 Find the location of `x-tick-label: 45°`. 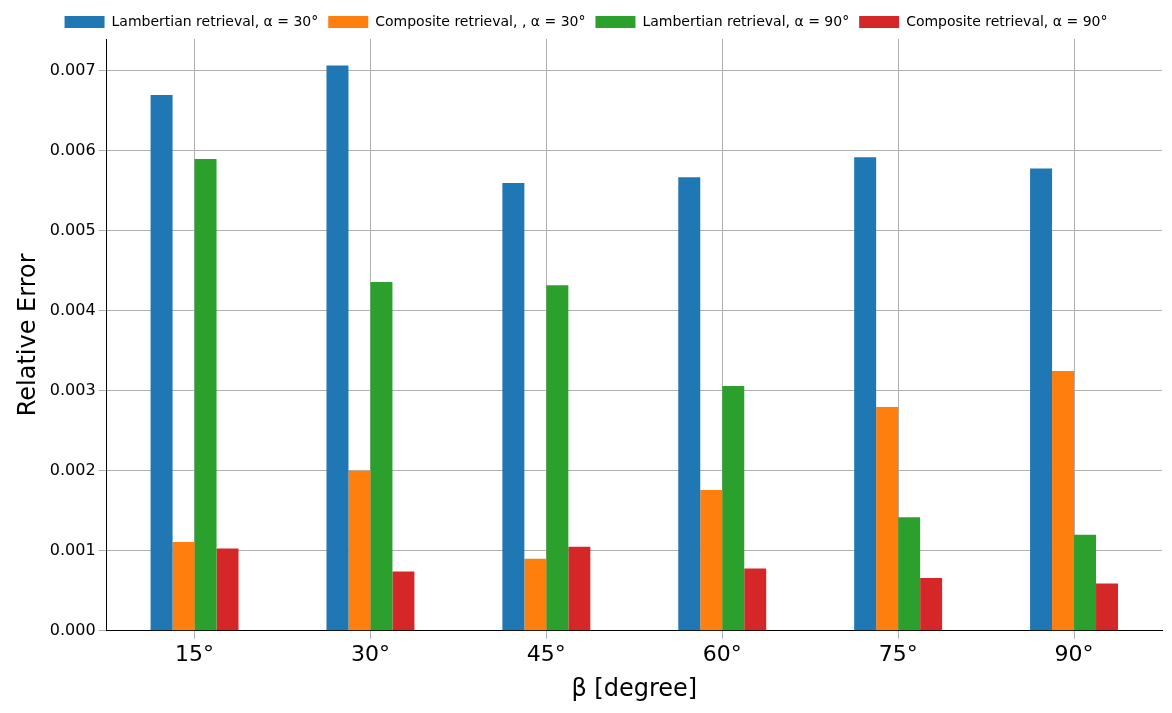

x-tick-label: 45° is located at coordinates (546, 653).